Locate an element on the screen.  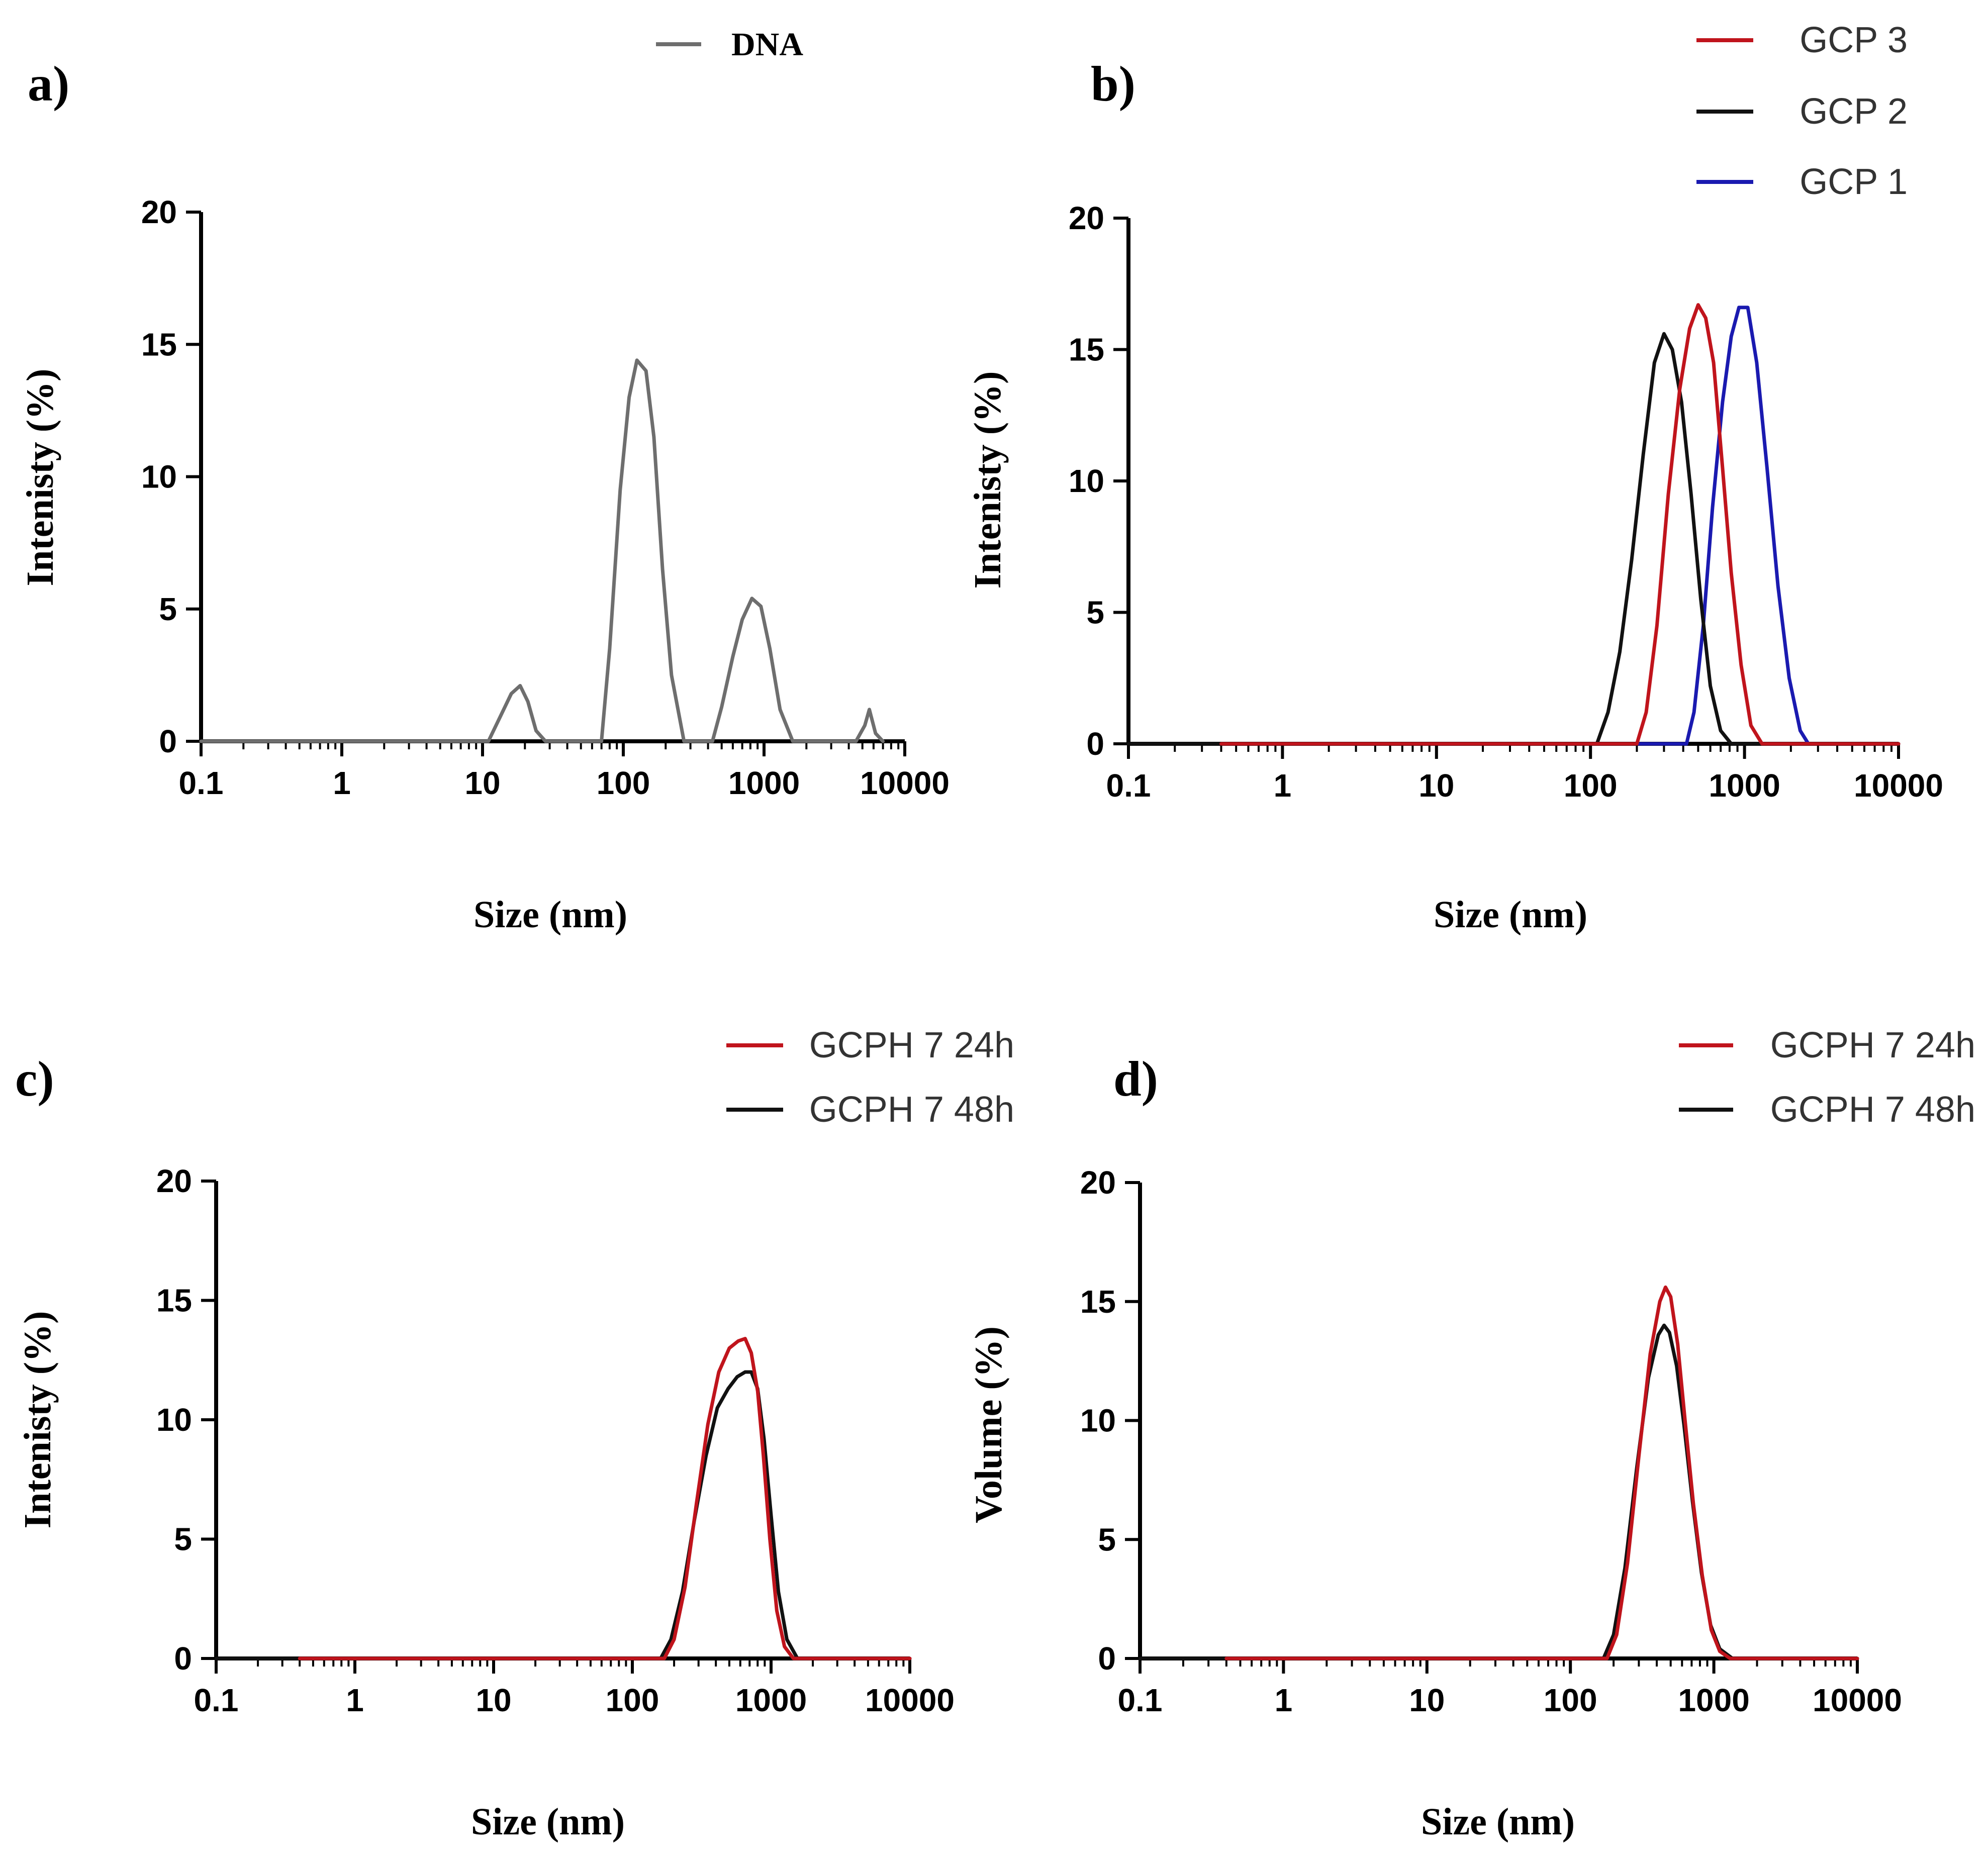
legend-entry: GCP 3 is located at coordinates (1854, 40).